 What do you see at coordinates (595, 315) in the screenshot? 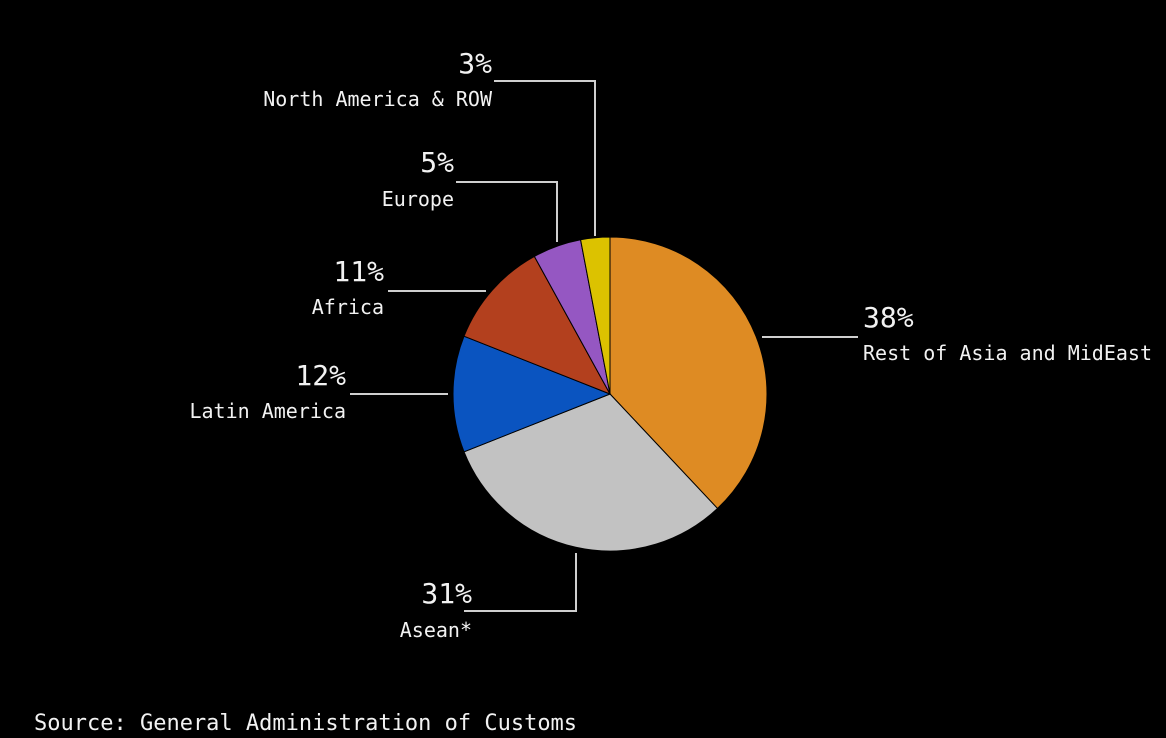
I see `pie-slice-north-america-row` at bounding box center [595, 315].